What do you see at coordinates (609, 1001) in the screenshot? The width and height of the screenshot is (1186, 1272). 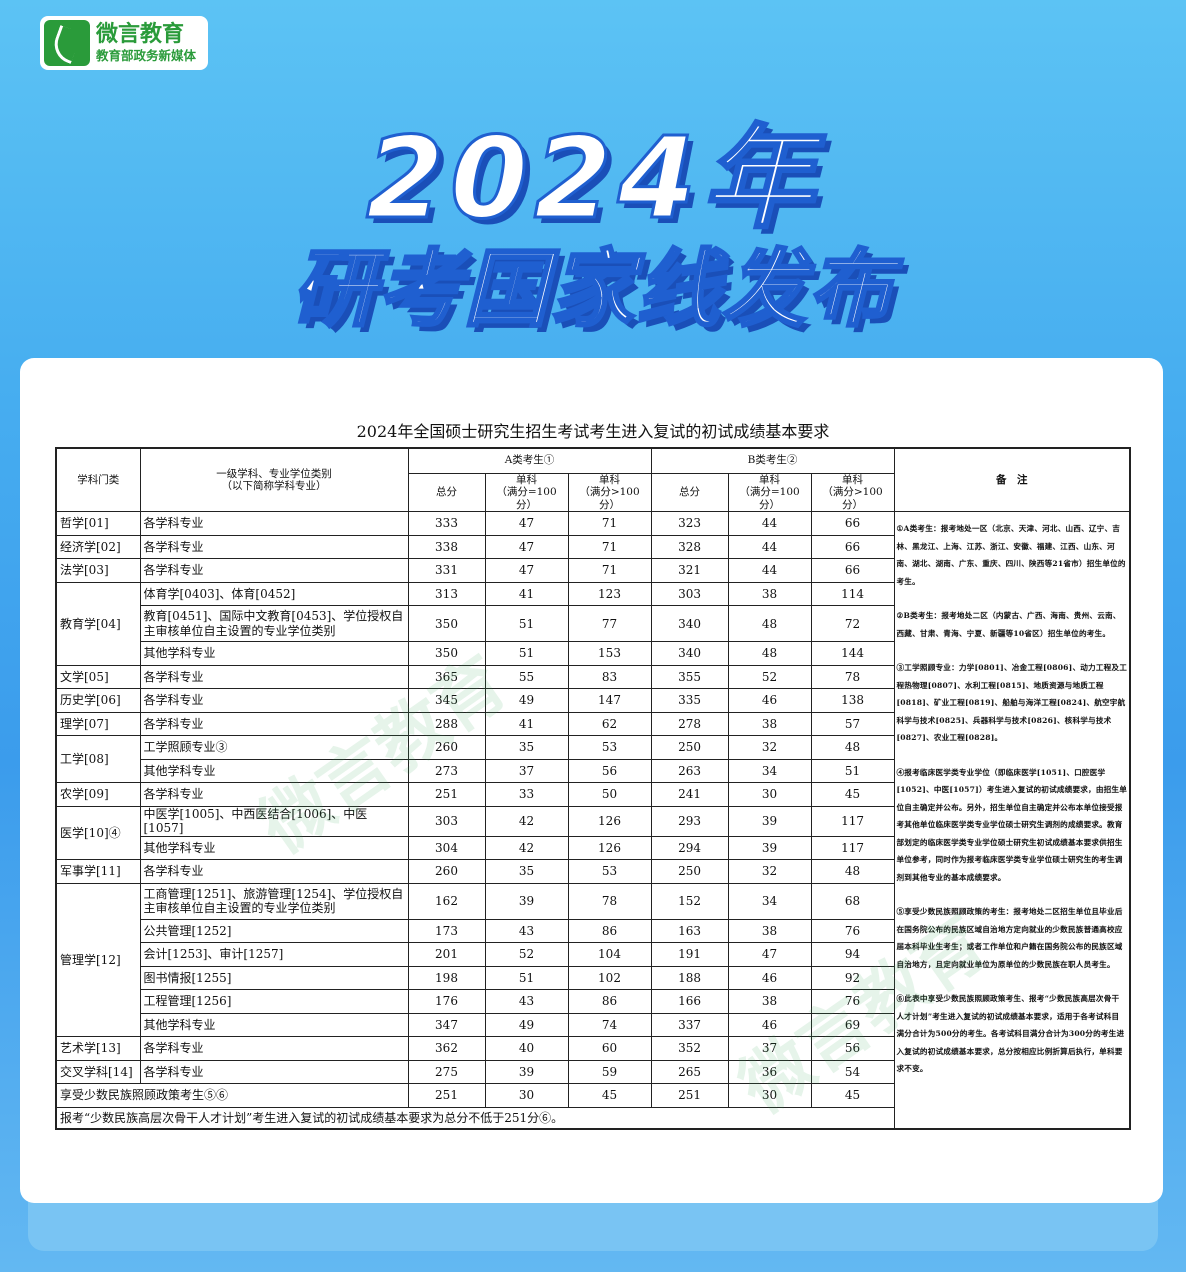 I see `a-single-gt100-cell: 86` at bounding box center [609, 1001].